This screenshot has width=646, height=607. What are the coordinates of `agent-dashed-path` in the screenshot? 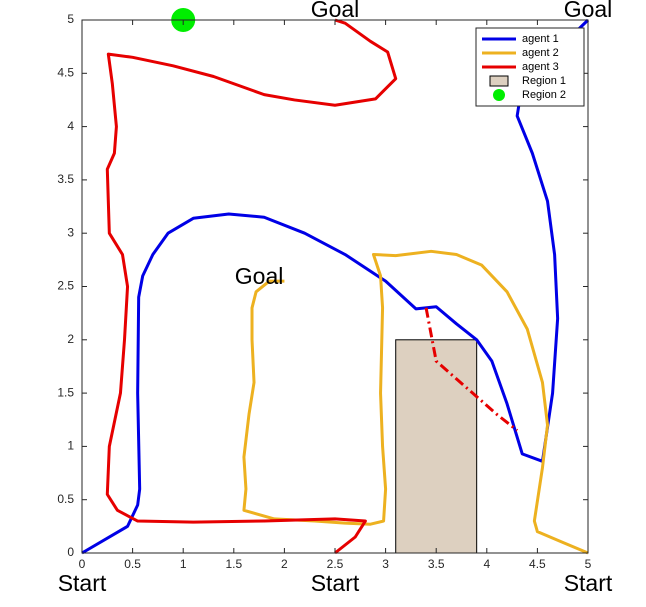 It's located at (471, 369).